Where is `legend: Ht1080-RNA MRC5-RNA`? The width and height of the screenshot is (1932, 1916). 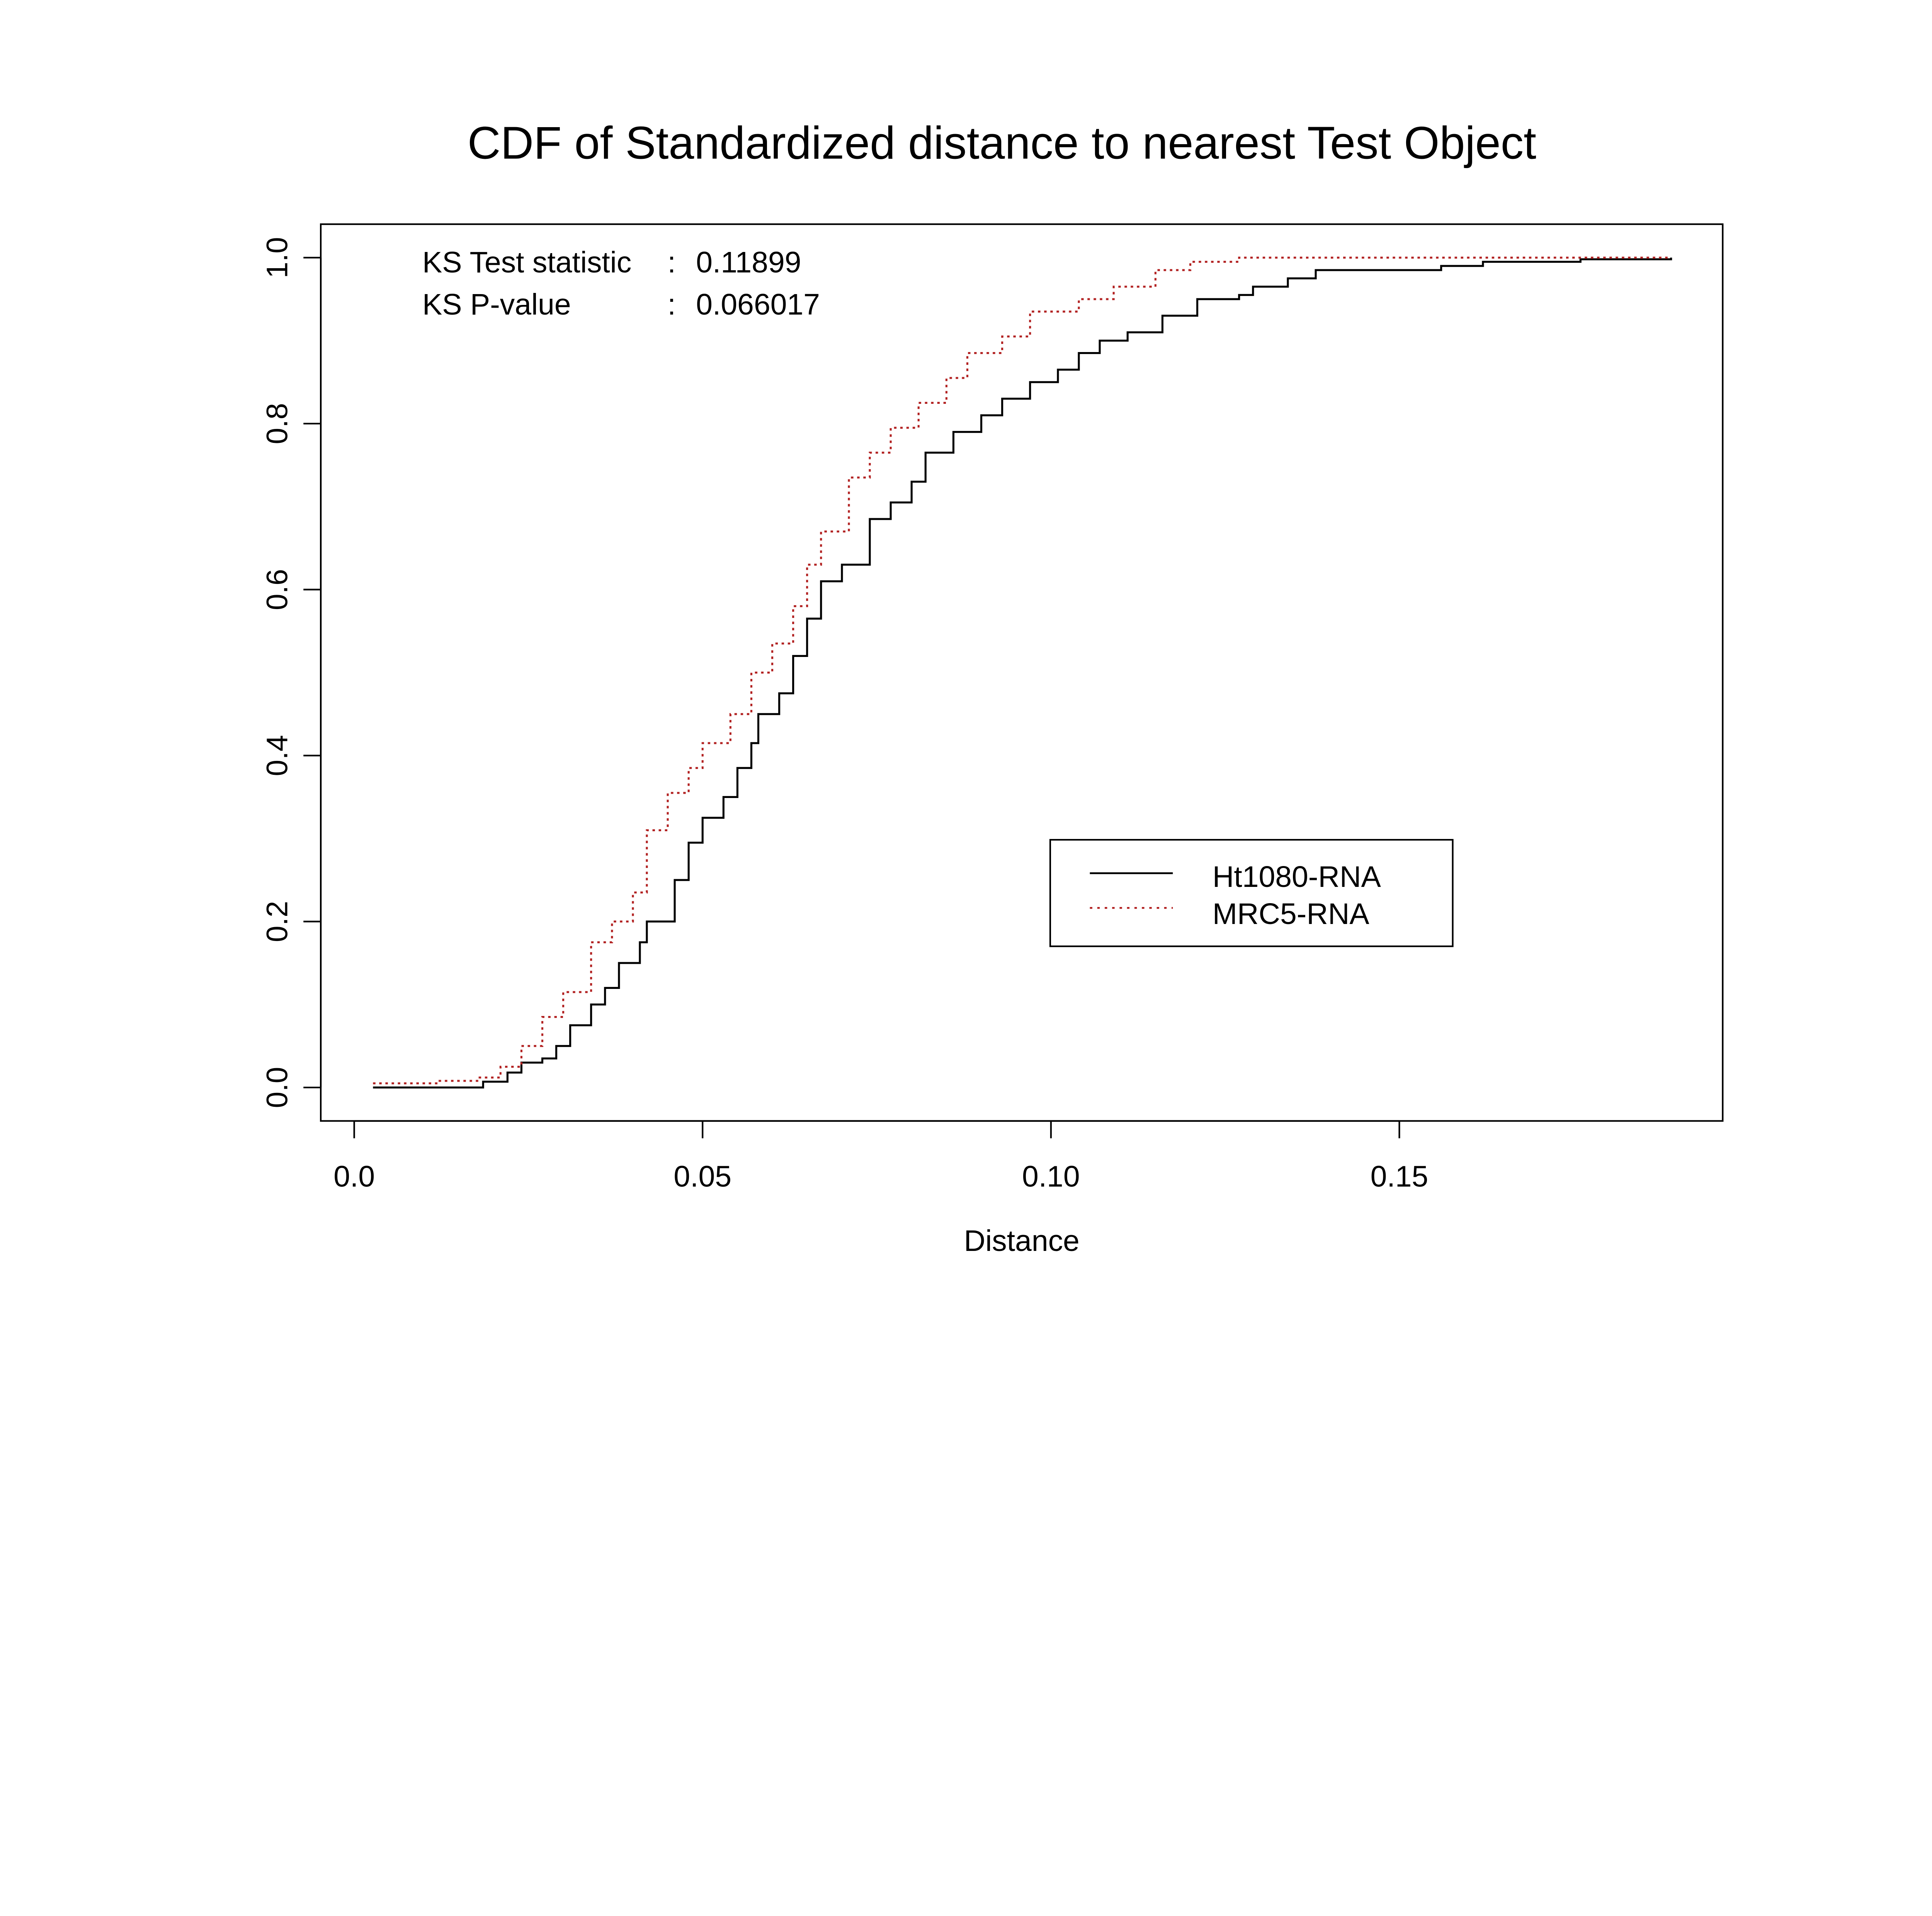
legend: Ht1080-RNA MRC5-RNA is located at coordinates (1251, 893).